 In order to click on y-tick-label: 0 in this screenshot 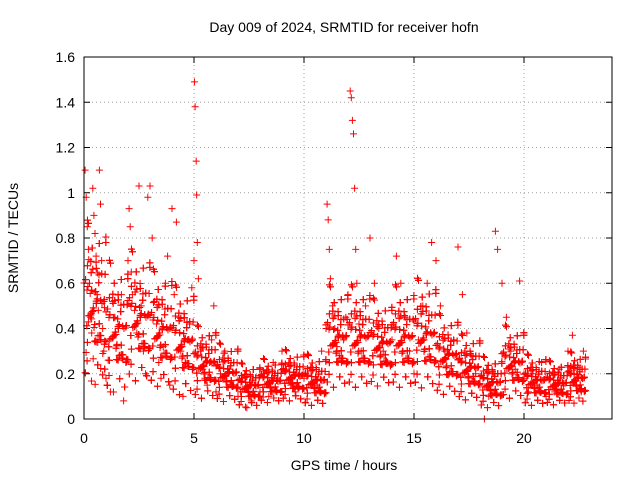, I will do `click(71, 419)`.